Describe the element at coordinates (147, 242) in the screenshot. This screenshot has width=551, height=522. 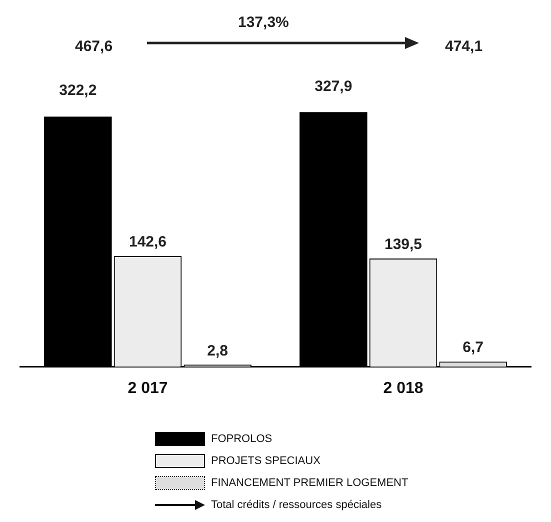
I see `data-label: 142,6` at that location.